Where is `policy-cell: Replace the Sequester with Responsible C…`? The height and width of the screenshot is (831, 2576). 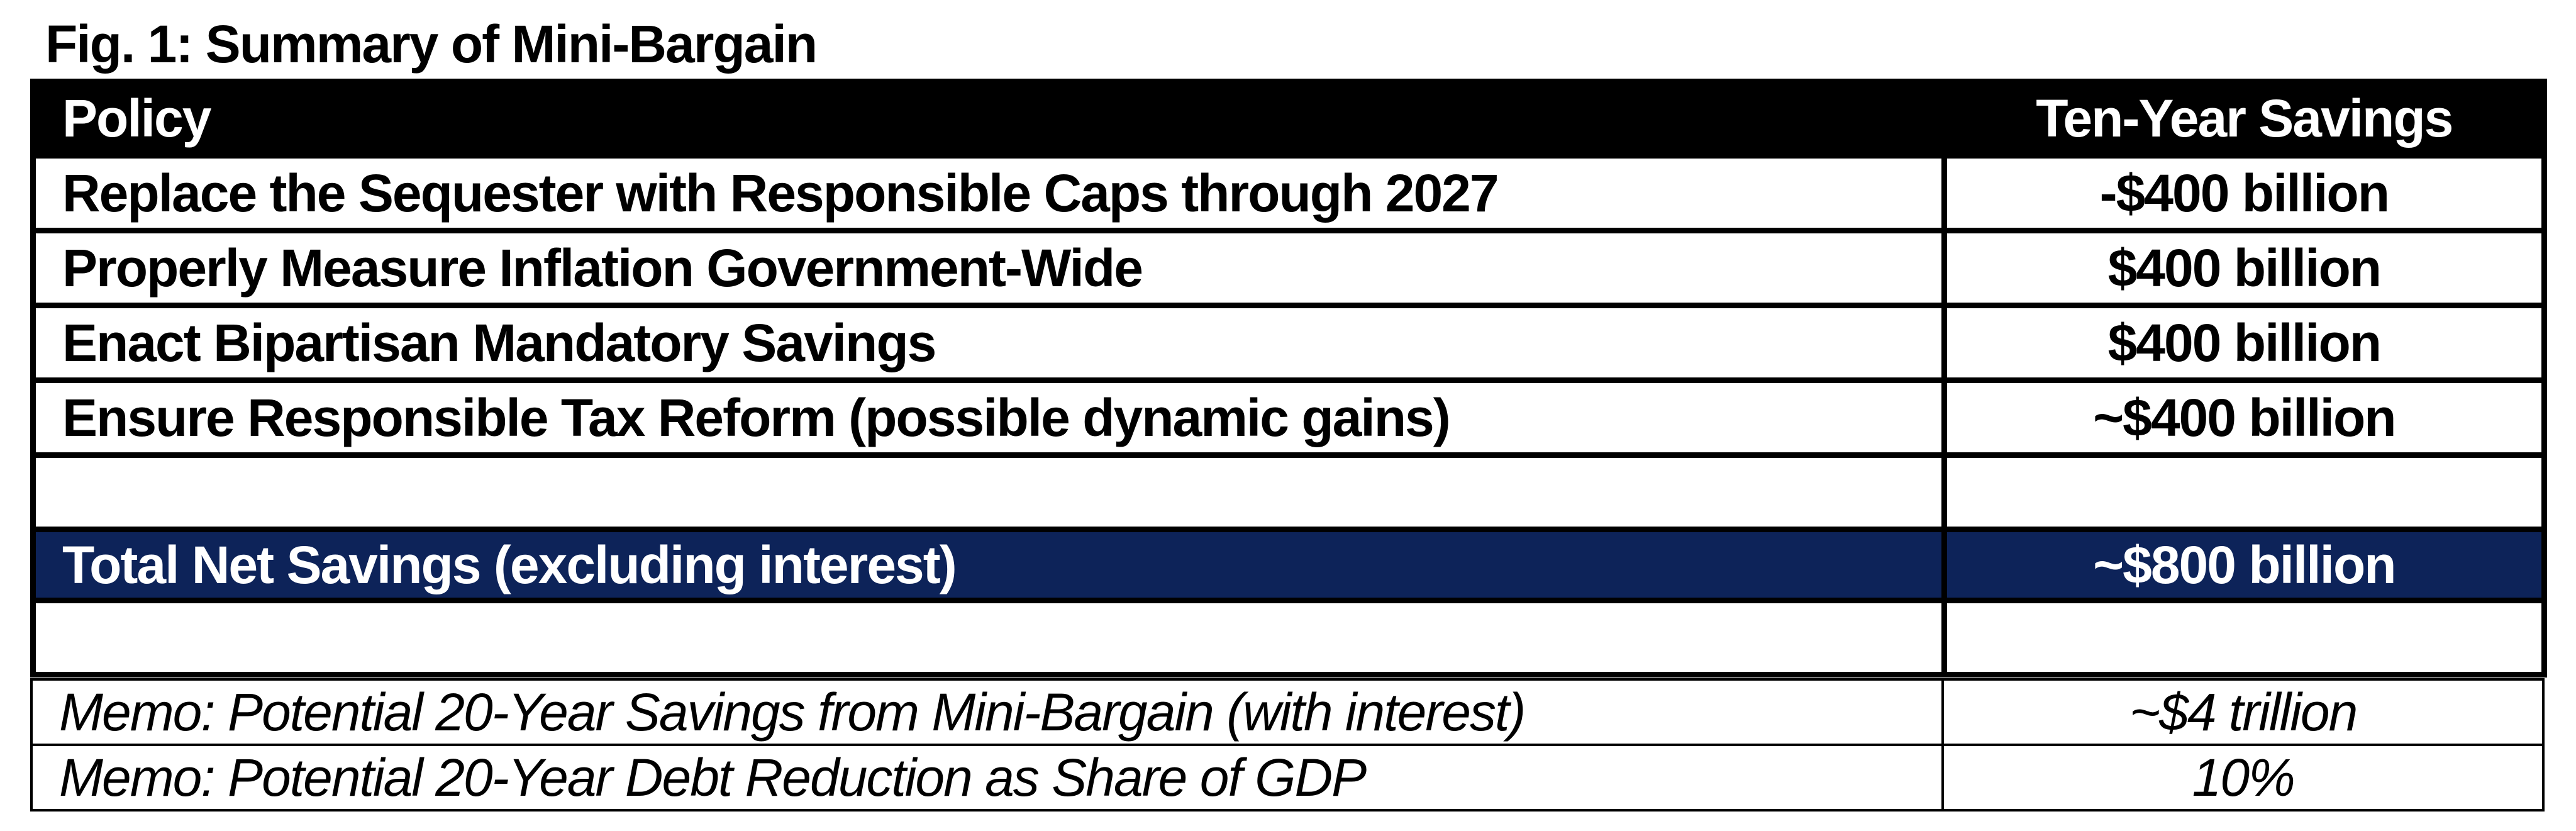
policy-cell: Replace the Sequester with Responsible C… is located at coordinates (988, 193).